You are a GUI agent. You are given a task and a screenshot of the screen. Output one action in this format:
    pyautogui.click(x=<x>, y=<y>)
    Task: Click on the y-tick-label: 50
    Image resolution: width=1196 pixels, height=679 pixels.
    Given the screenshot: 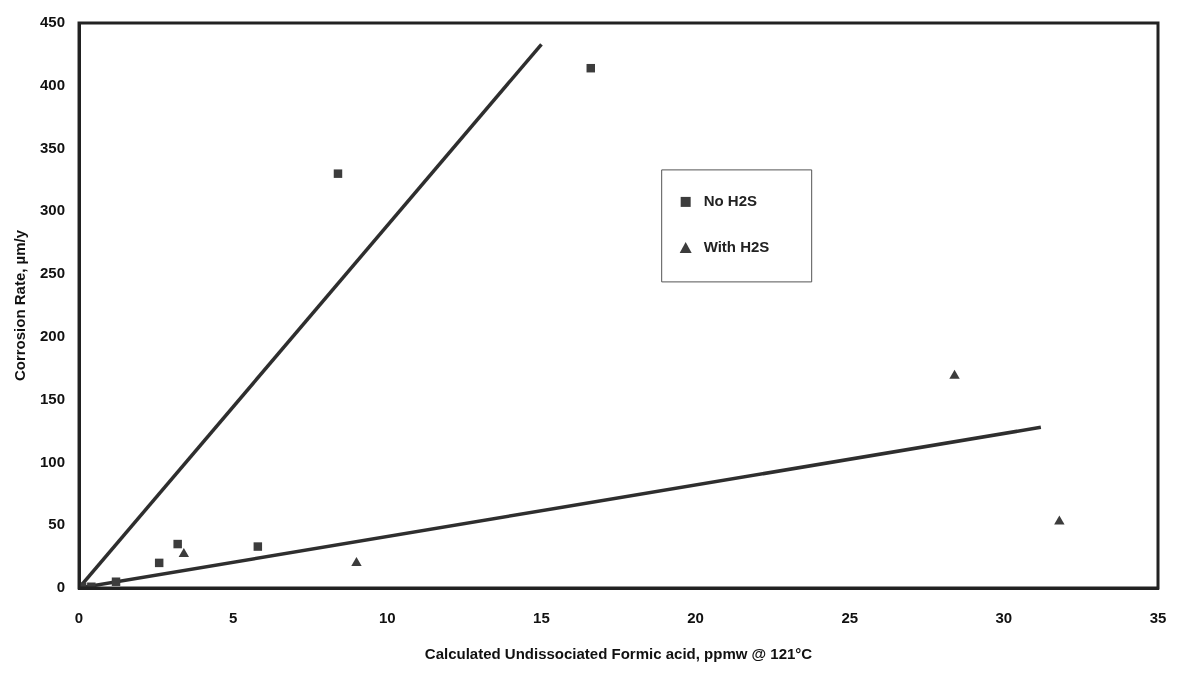 What is the action you would take?
    pyautogui.click(x=57, y=524)
    